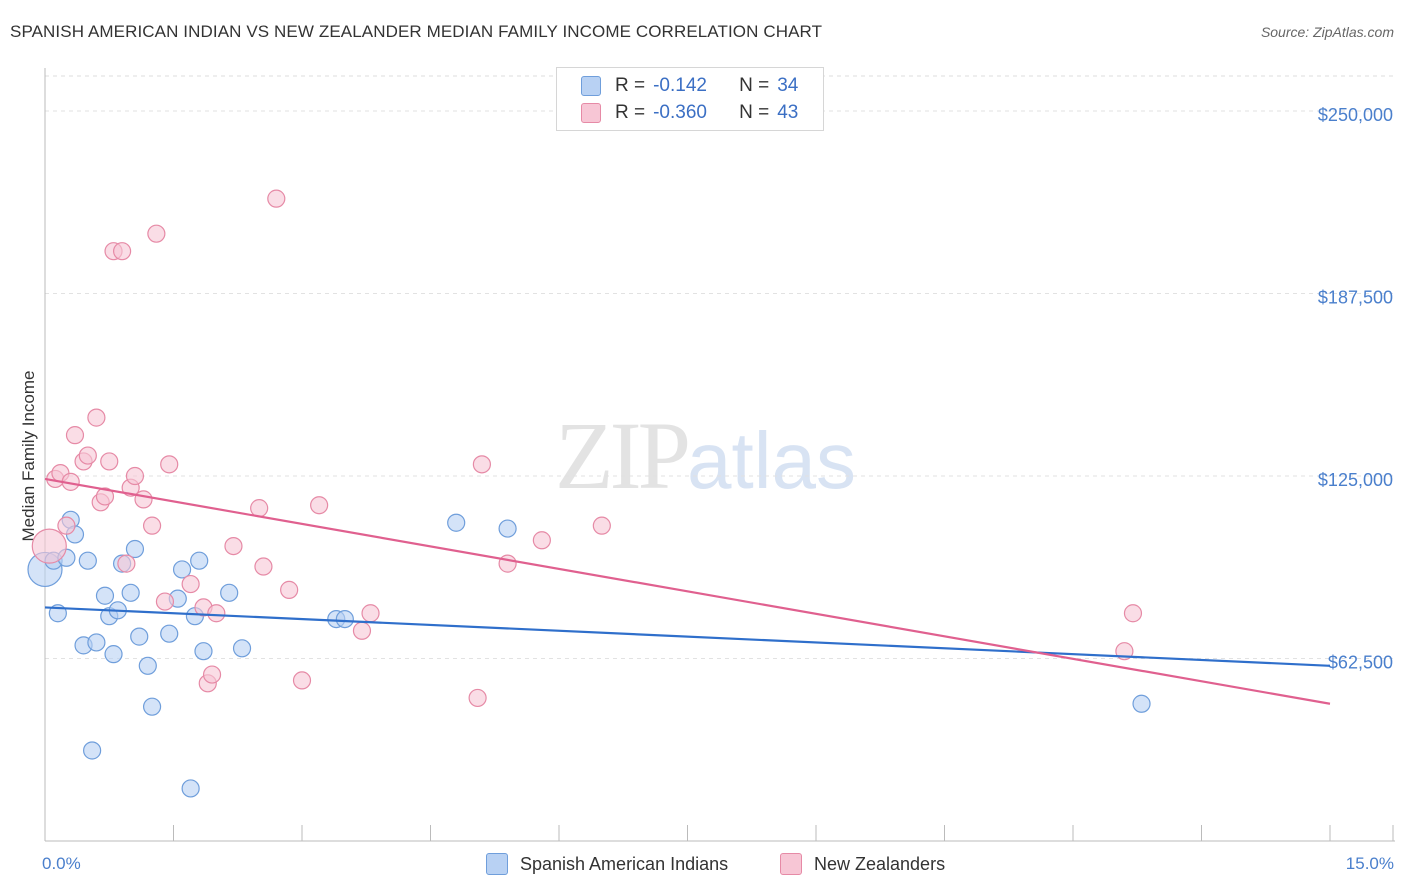  I want to click on watermark-zip: ZIP, so click(623, 455).